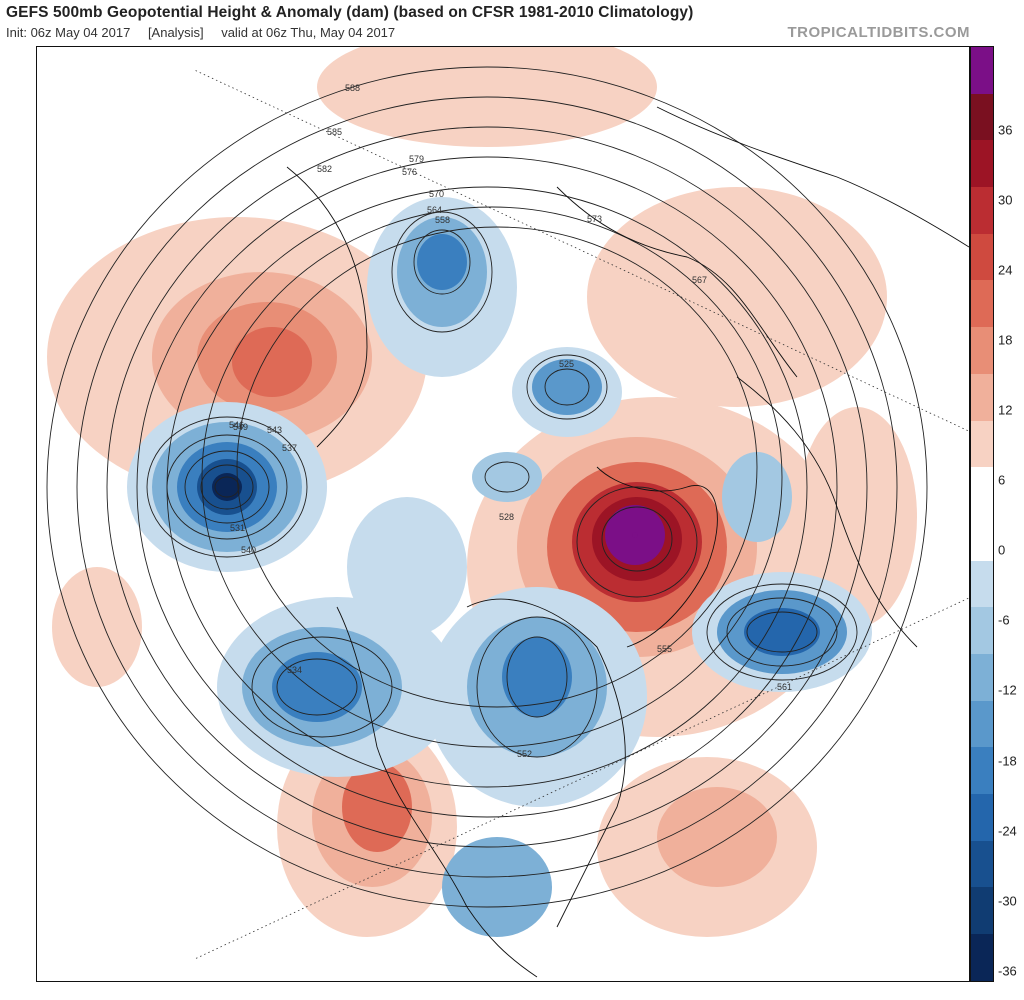 The height and width of the screenshot is (1000, 1024). What do you see at coordinates (664, 649) in the screenshot?
I see `contour-label: 555` at bounding box center [664, 649].